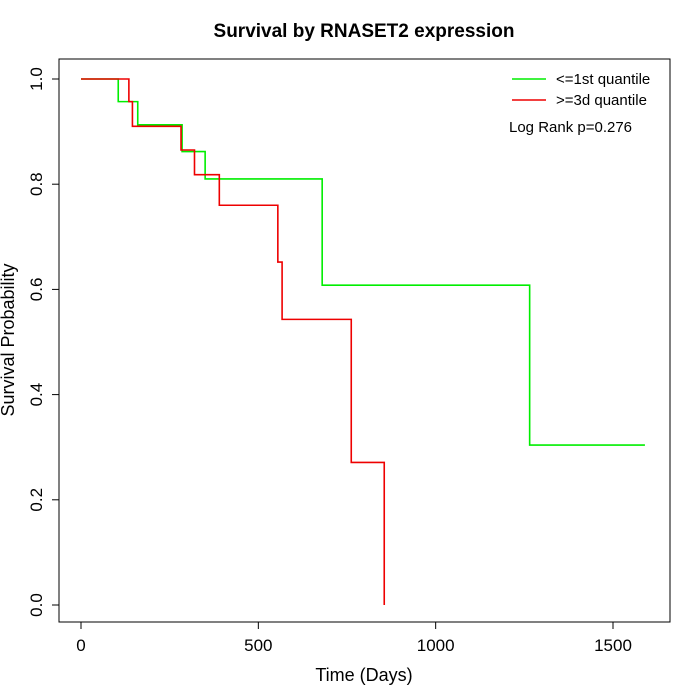  Describe the element at coordinates (436, 645) in the screenshot. I see `x-tick-label: 1000` at that location.